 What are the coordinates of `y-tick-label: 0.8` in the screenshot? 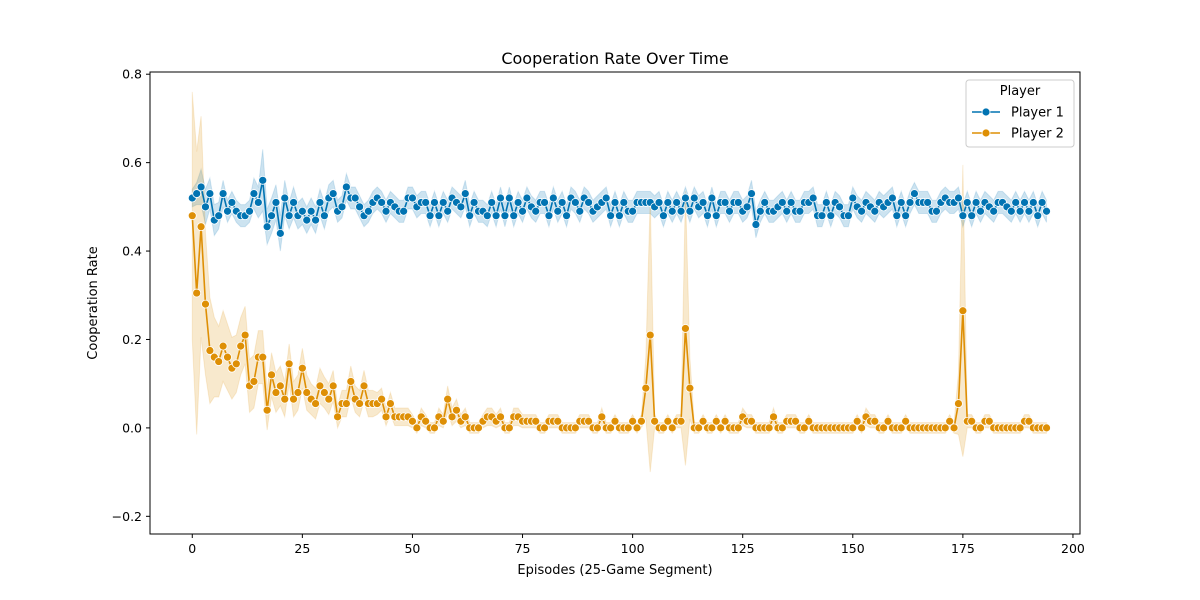 It's located at (132, 74).